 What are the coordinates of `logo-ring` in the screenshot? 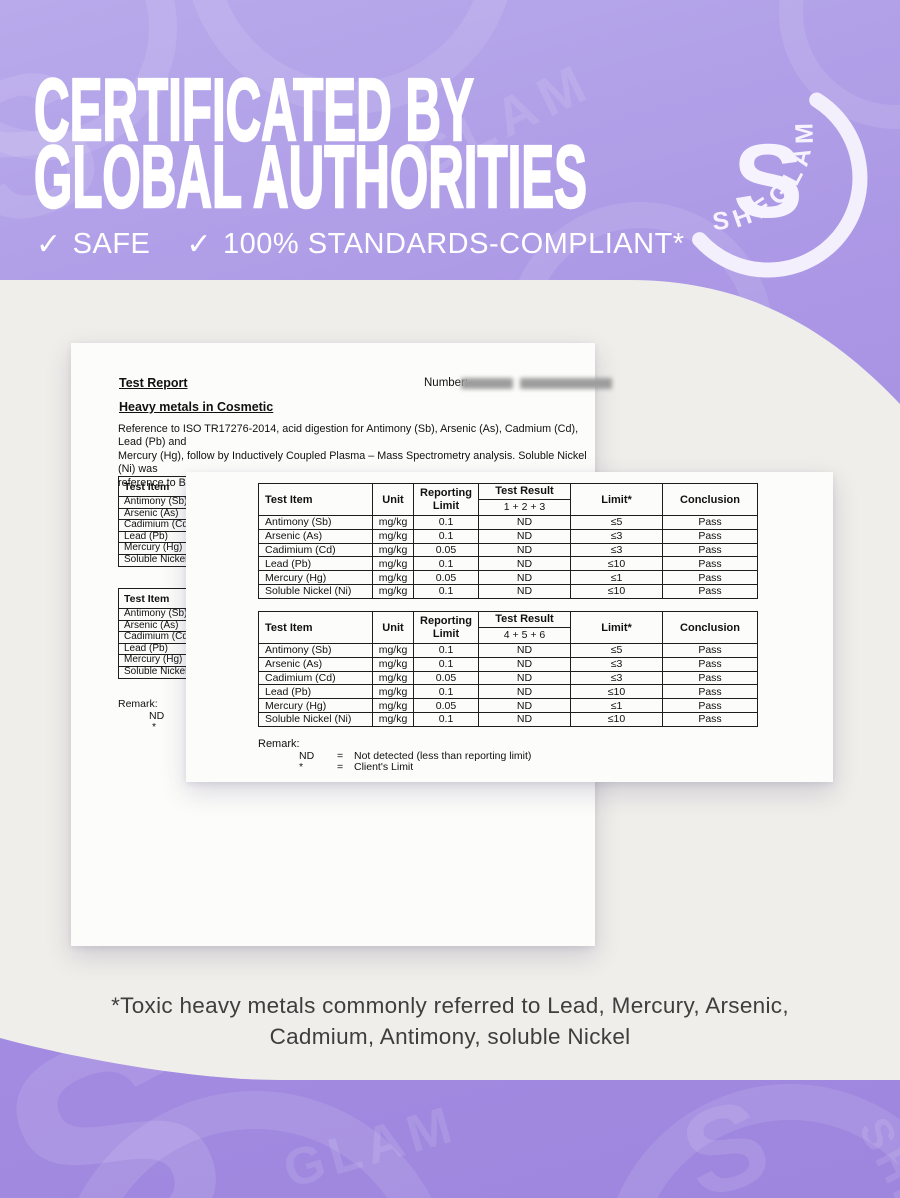 It's located at (780, 185).